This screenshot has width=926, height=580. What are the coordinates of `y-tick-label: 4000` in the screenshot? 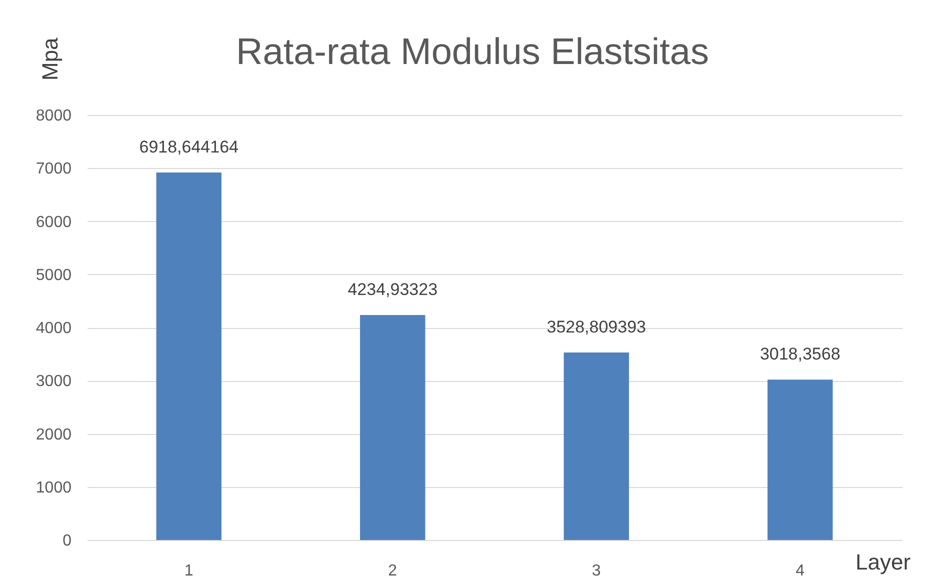 It's located at (54, 328).